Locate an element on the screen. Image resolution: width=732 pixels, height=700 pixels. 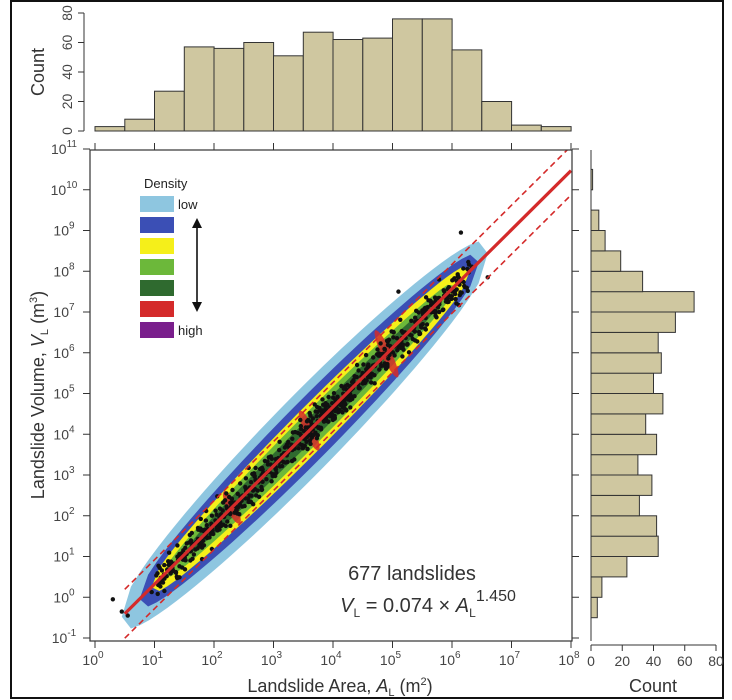
legend-label: low is located at coordinates (188, 204).